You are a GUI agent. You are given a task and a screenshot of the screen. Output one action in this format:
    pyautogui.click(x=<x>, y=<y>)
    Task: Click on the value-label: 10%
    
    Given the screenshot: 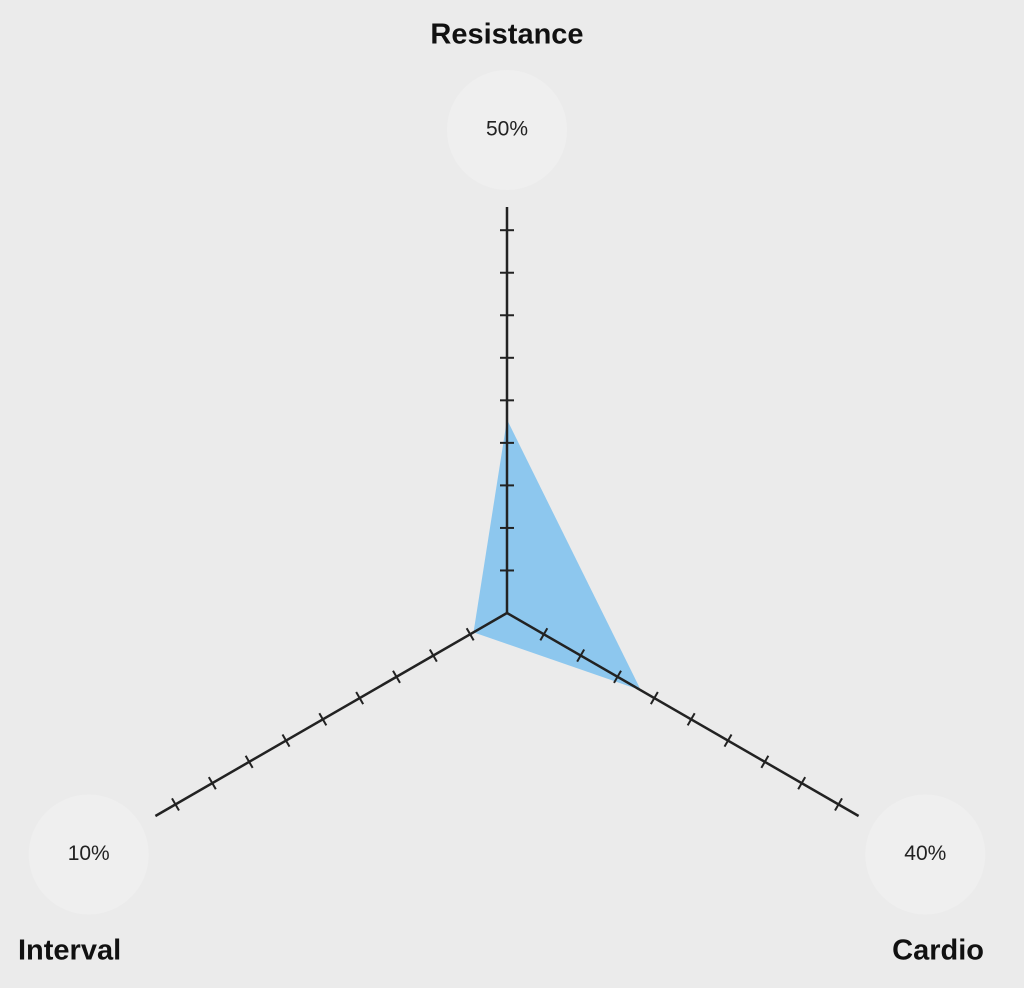 What is the action you would take?
    pyautogui.click(x=89, y=853)
    